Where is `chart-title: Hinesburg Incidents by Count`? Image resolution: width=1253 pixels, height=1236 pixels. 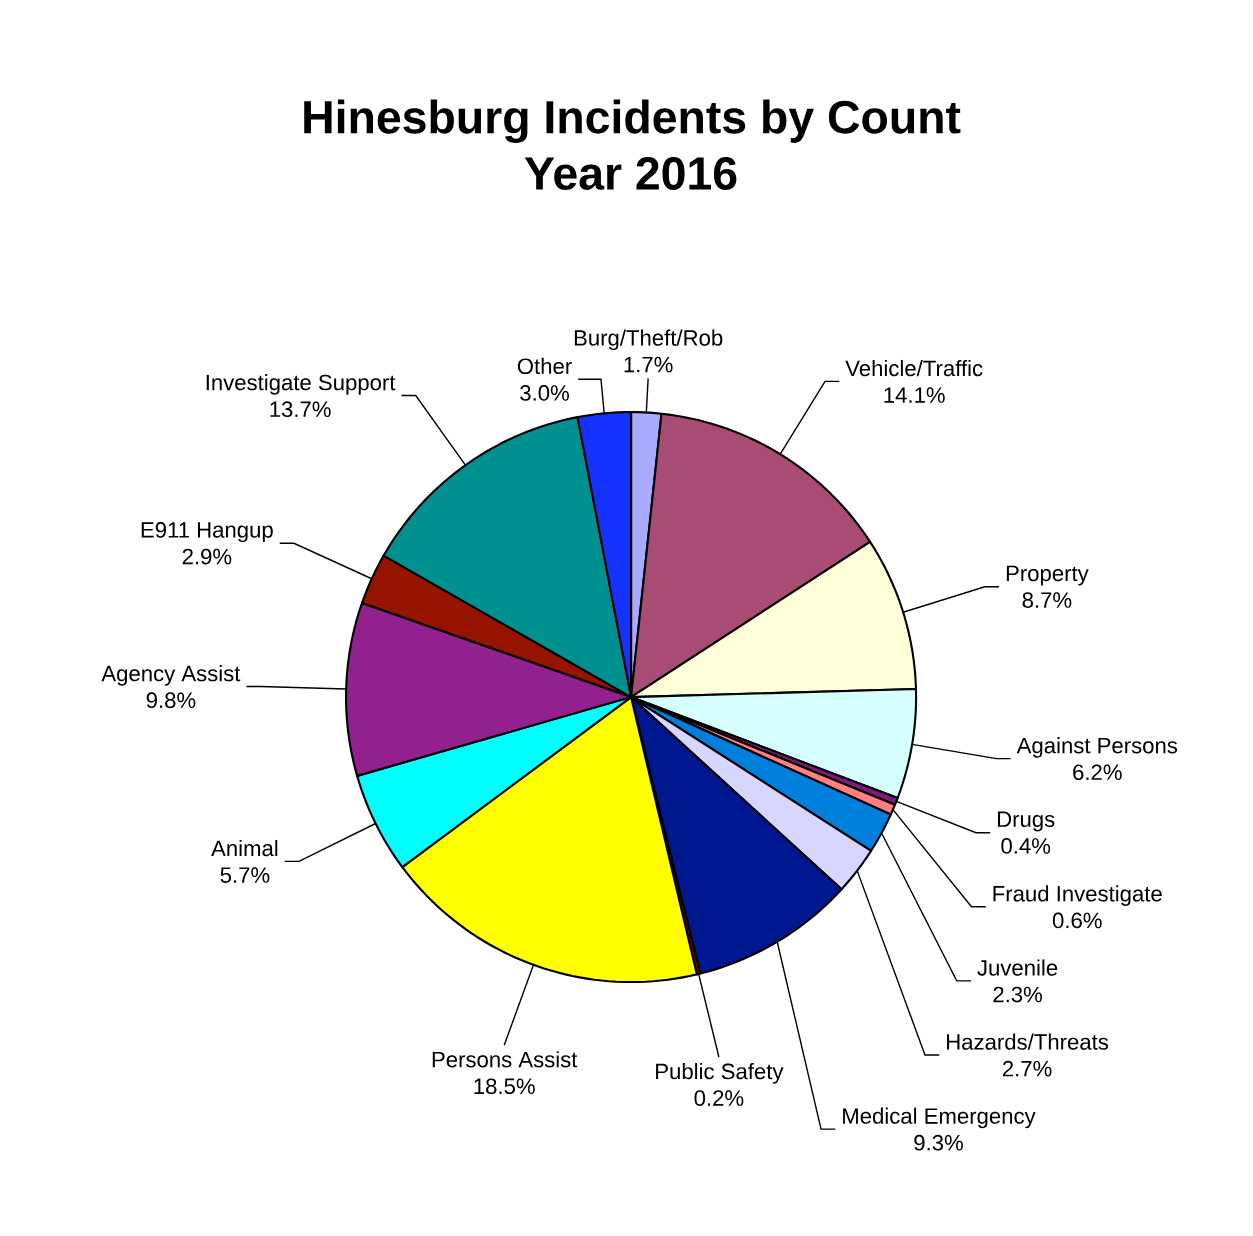
chart-title: Hinesburg Incidents by Count is located at coordinates (632, 121).